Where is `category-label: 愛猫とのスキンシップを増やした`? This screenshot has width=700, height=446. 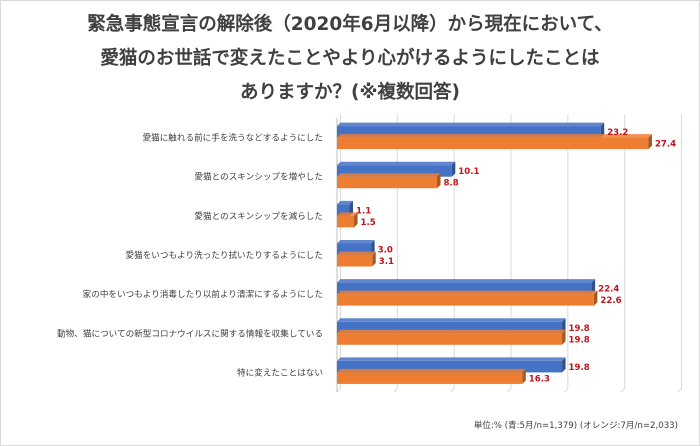
category-label: 愛猫とのスキンシップを増やした is located at coordinates (258, 177).